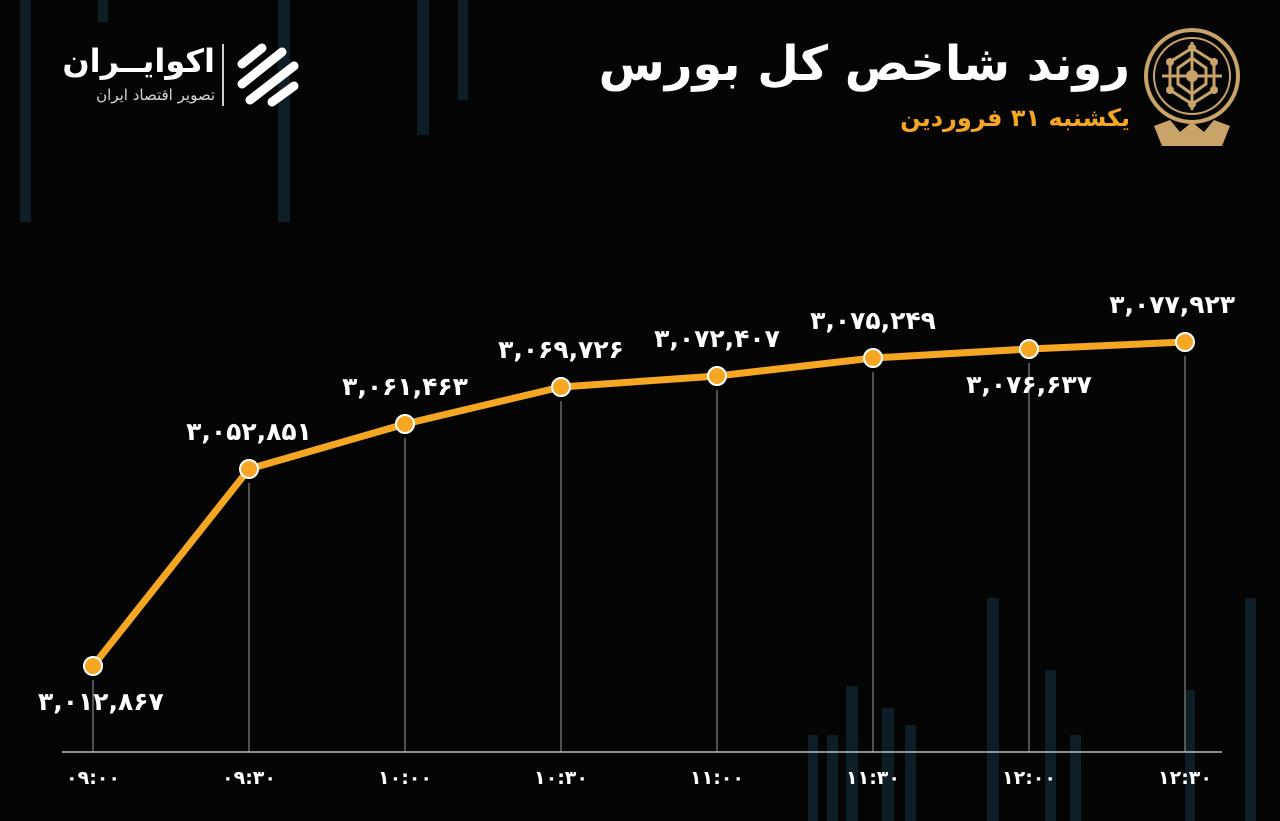  What do you see at coordinates (639, 778) in the screenshot?
I see `x-axis-ticks: ۰۹:۰۰ ۰۹:۳۰ ۱۰:۰۰ ۱۰:۳۰ ۱۱:۰۰ ۱۱:۳۰ ۱۲:۰۰ ۱۲:۳۰` at bounding box center [639, 778].